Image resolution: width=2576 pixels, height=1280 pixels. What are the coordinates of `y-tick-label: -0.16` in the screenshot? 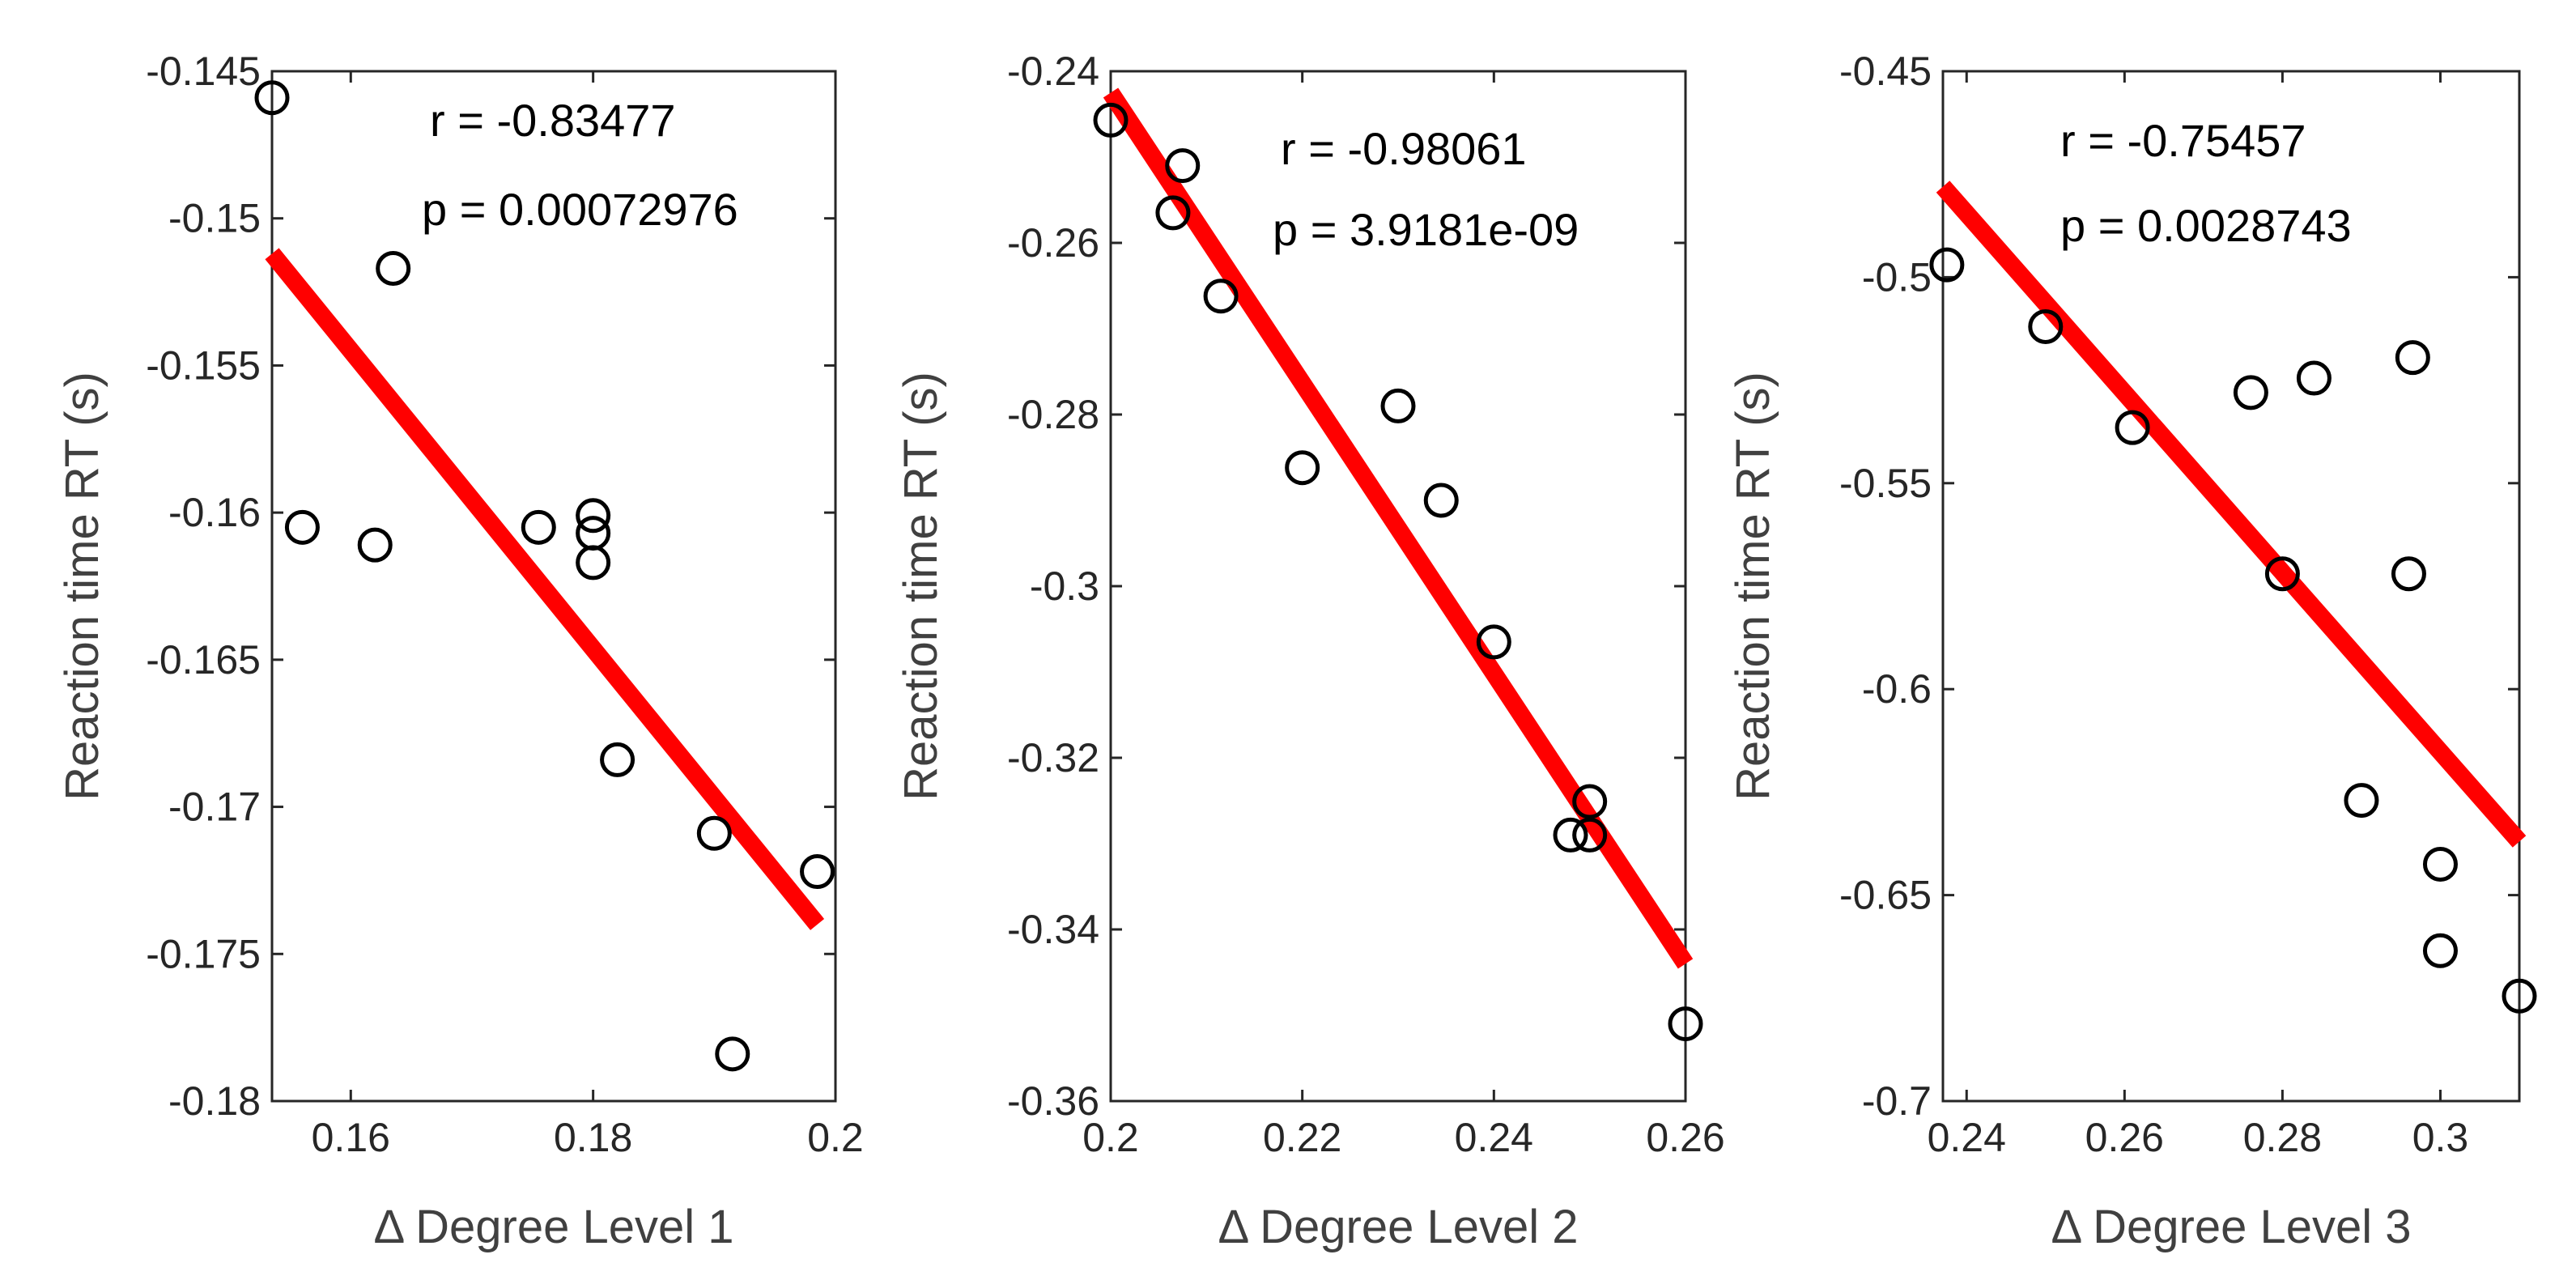 It's located at (215, 512).